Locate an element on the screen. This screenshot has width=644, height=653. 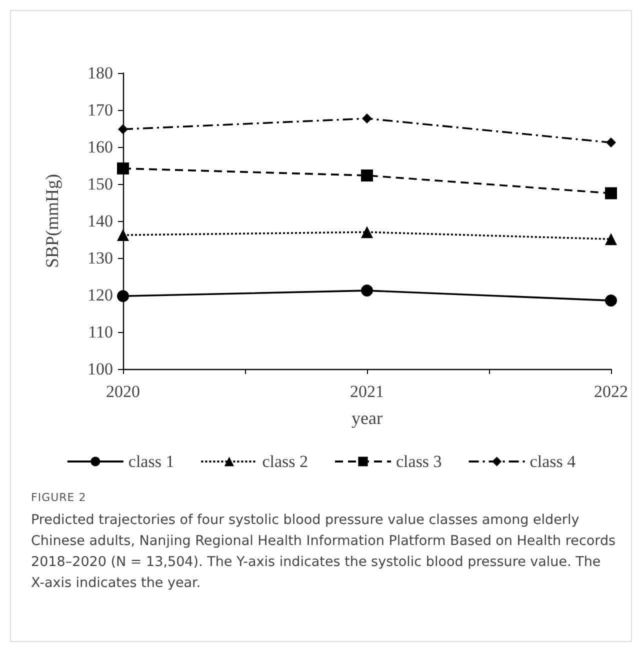
x-tick-label: 2020 is located at coordinates (123, 391).